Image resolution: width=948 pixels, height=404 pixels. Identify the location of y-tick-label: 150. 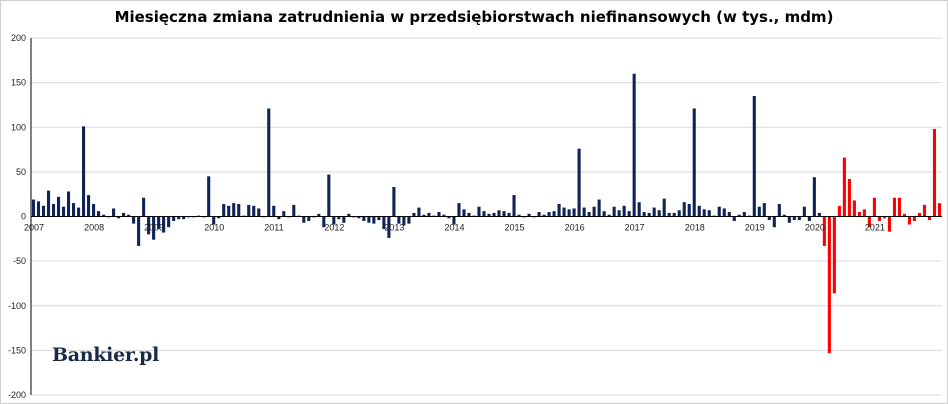
(18, 83).